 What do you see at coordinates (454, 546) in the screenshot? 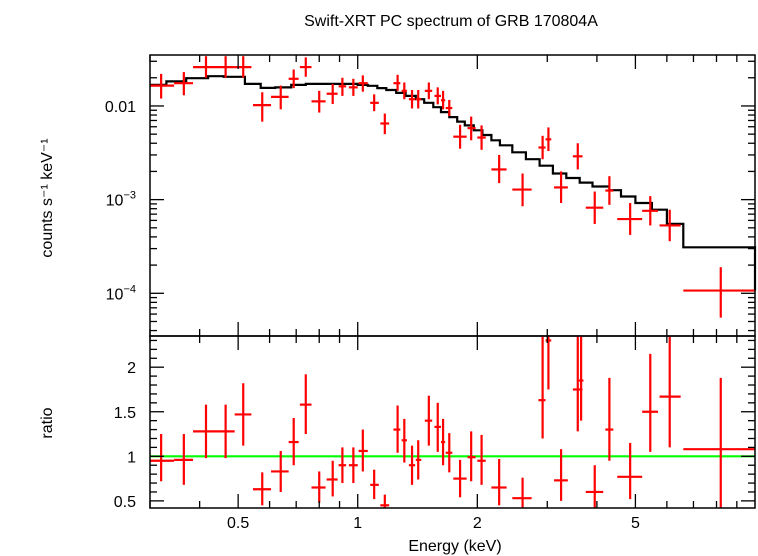
I see `energy-x-axis-label: Energy (keV)` at bounding box center [454, 546].